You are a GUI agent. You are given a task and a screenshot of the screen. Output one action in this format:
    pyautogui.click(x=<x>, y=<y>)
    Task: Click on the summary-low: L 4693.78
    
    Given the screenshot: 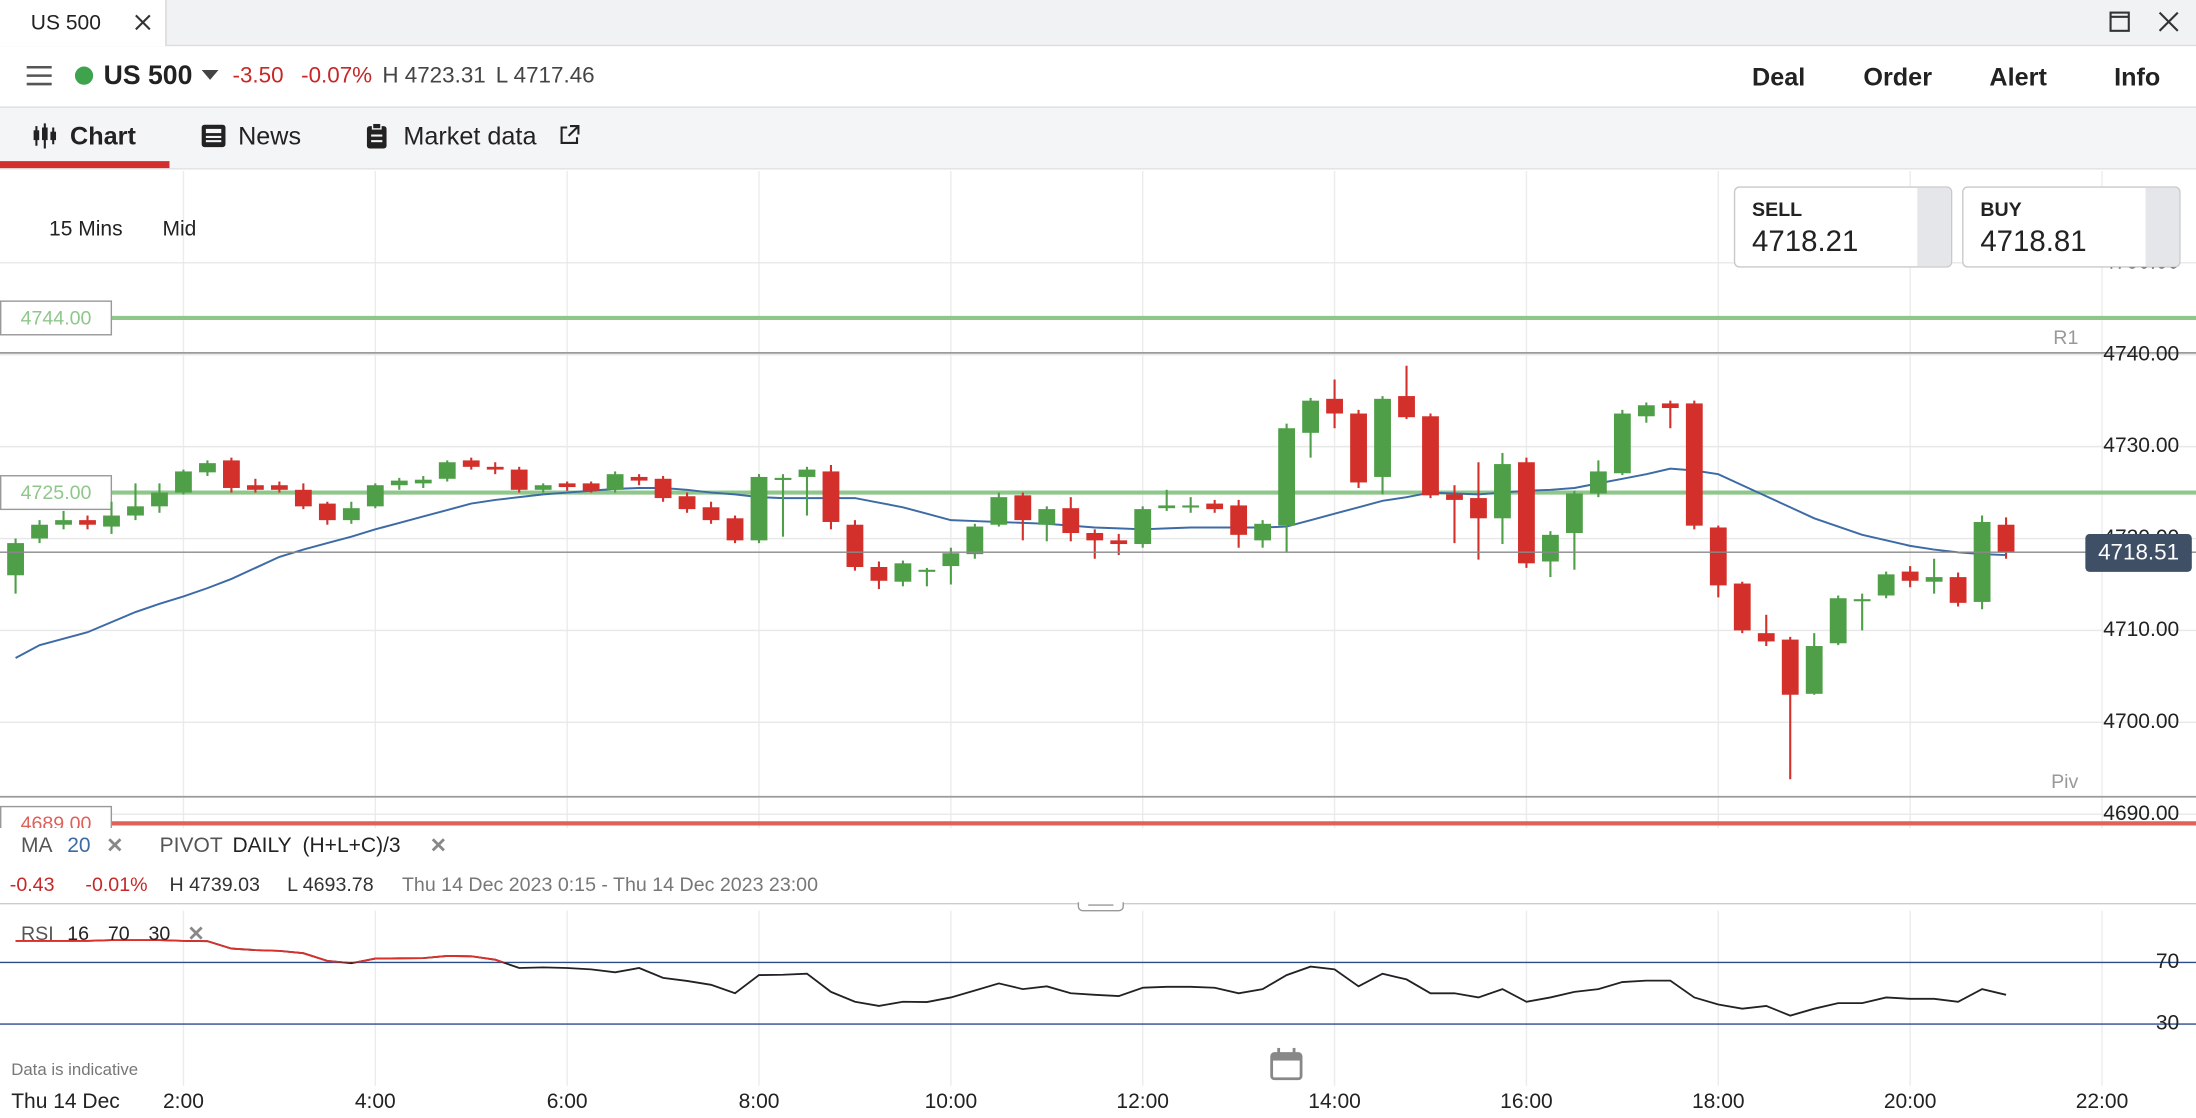 What is the action you would take?
    pyautogui.click(x=330, y=884)
    